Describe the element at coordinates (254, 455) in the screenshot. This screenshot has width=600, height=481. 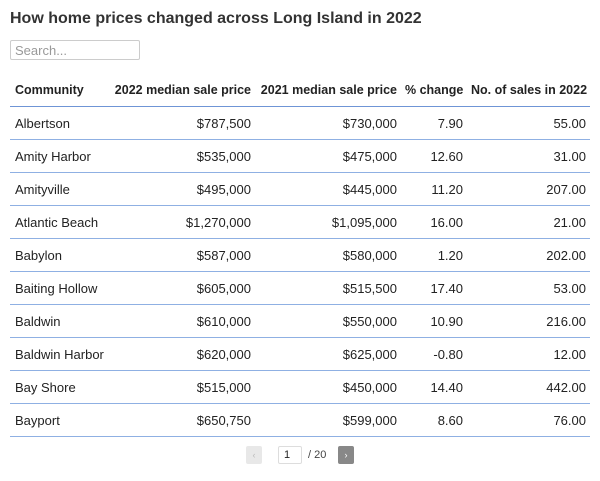
I see `prev-button: ‹` at that location.